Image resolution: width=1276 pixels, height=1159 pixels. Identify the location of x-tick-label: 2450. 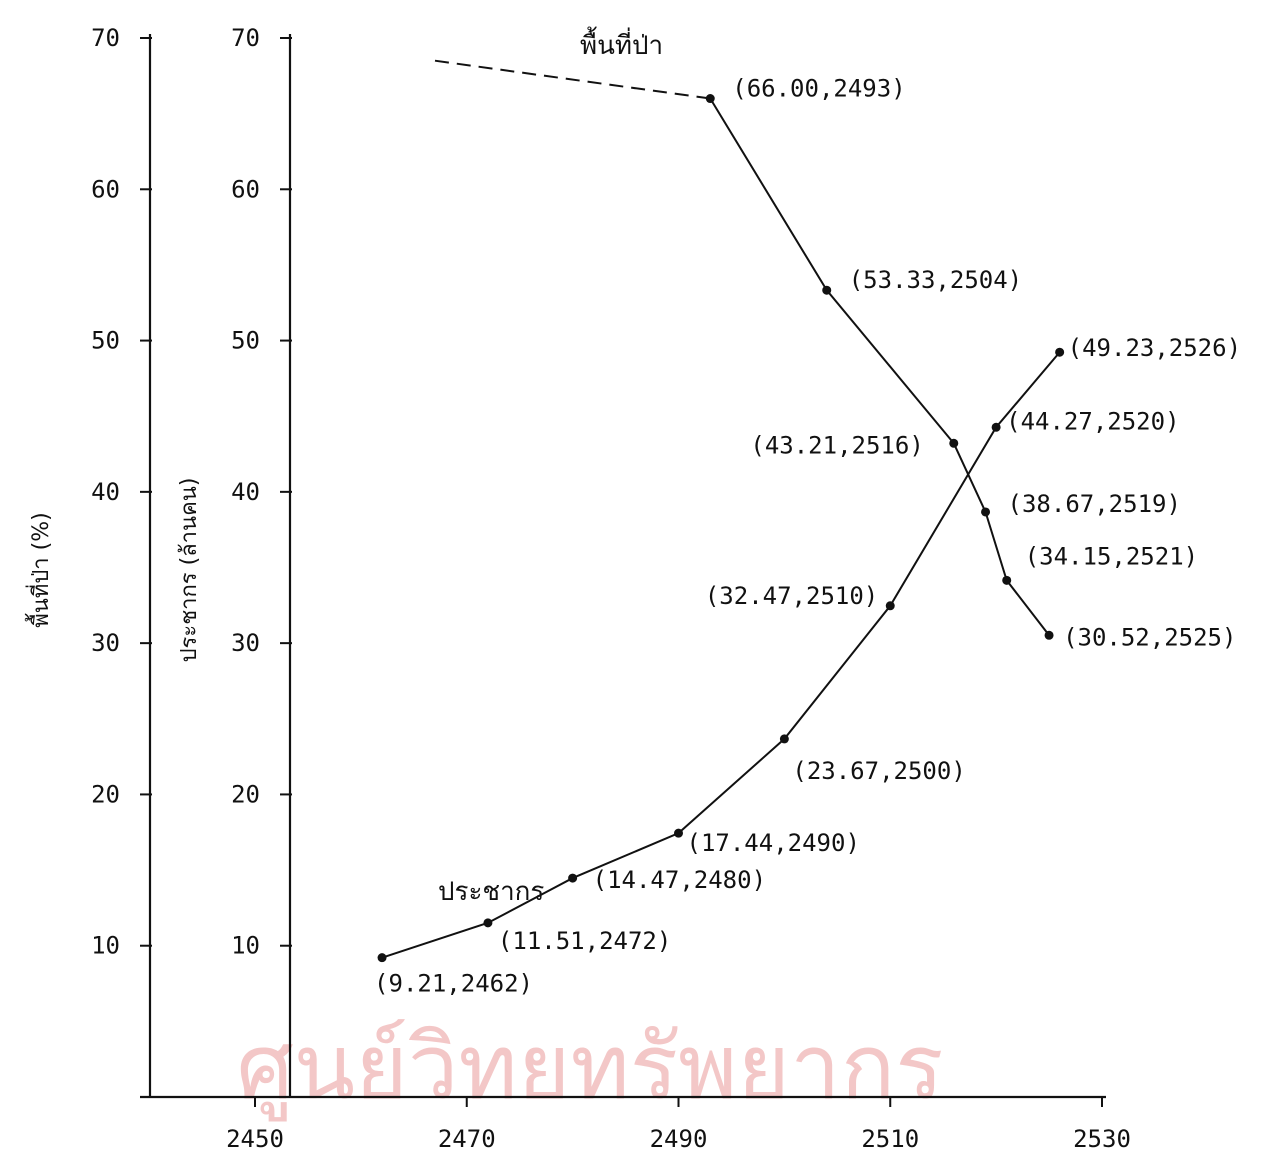
(255, 1139).